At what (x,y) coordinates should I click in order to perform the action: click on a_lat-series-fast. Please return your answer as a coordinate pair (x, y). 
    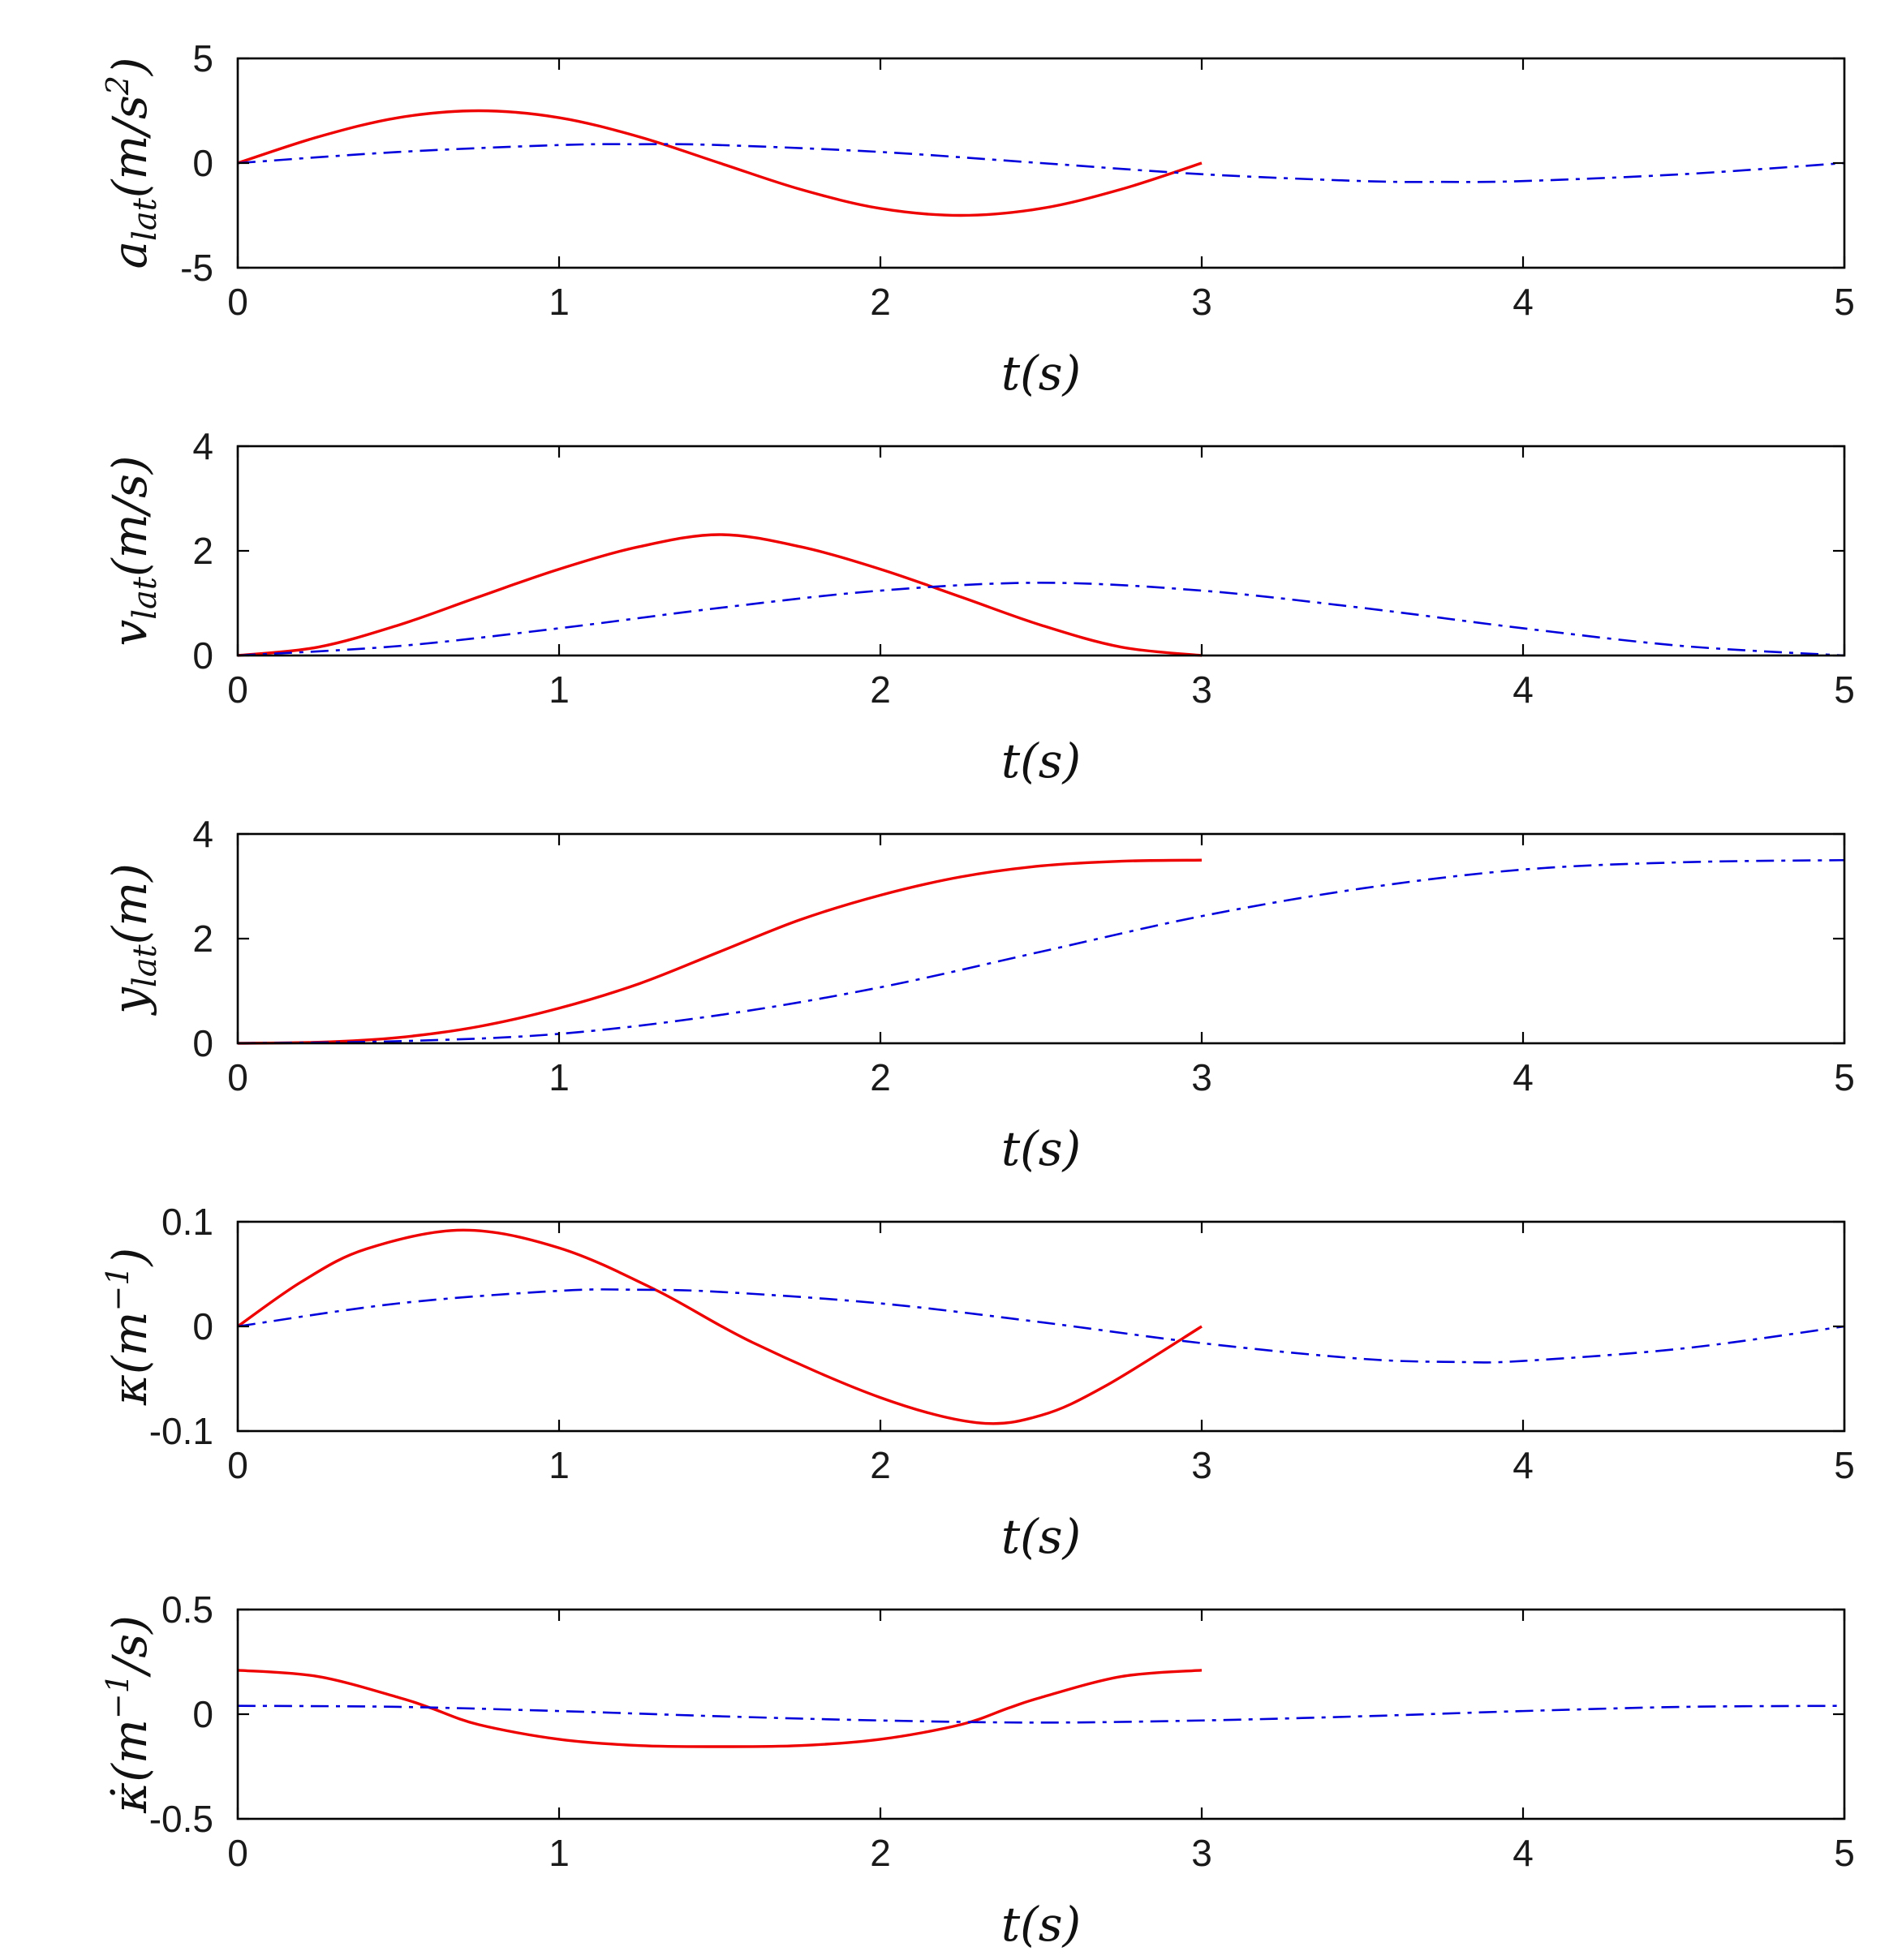
    Looking at the image, I should click on (720, 163).